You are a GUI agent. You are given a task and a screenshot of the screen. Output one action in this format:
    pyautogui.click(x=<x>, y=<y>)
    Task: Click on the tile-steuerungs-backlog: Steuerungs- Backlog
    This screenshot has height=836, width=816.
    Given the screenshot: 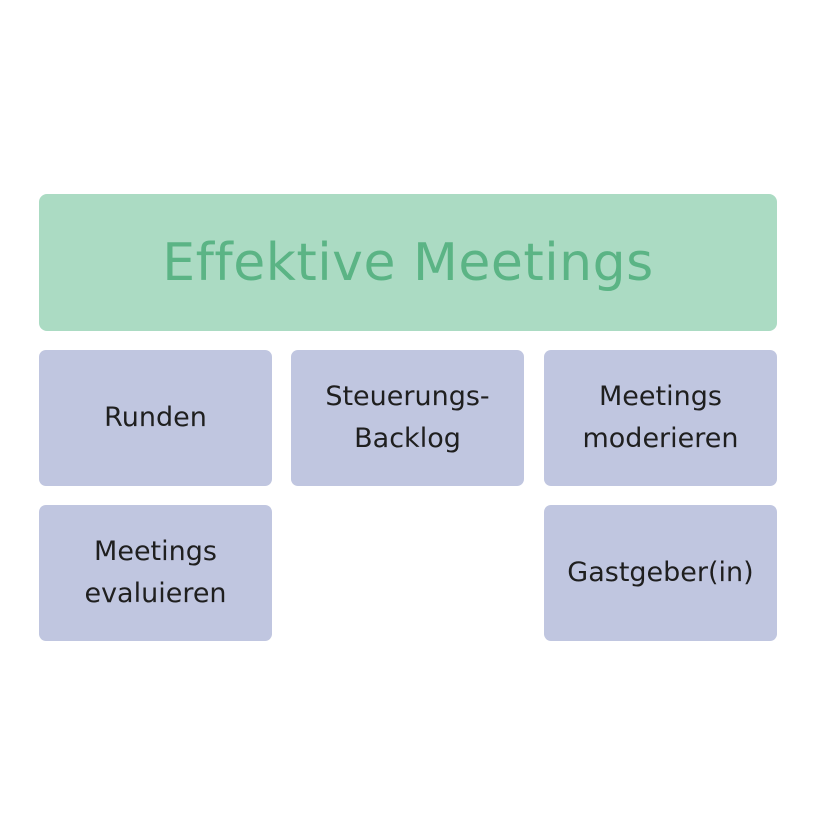 What is the action you would take?
    pyautogui.click(x=407, y=418)
    